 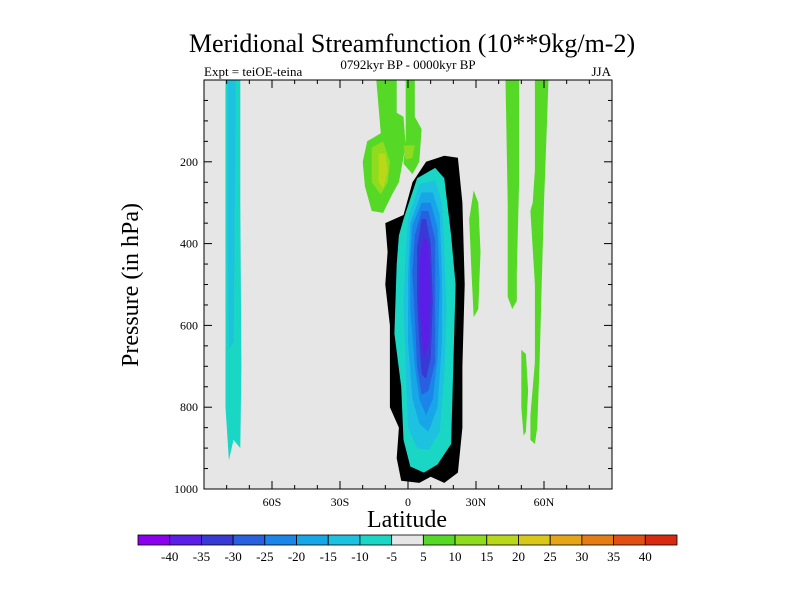 I want to click on colorbar-label: 35, so click(x=613, y=556).